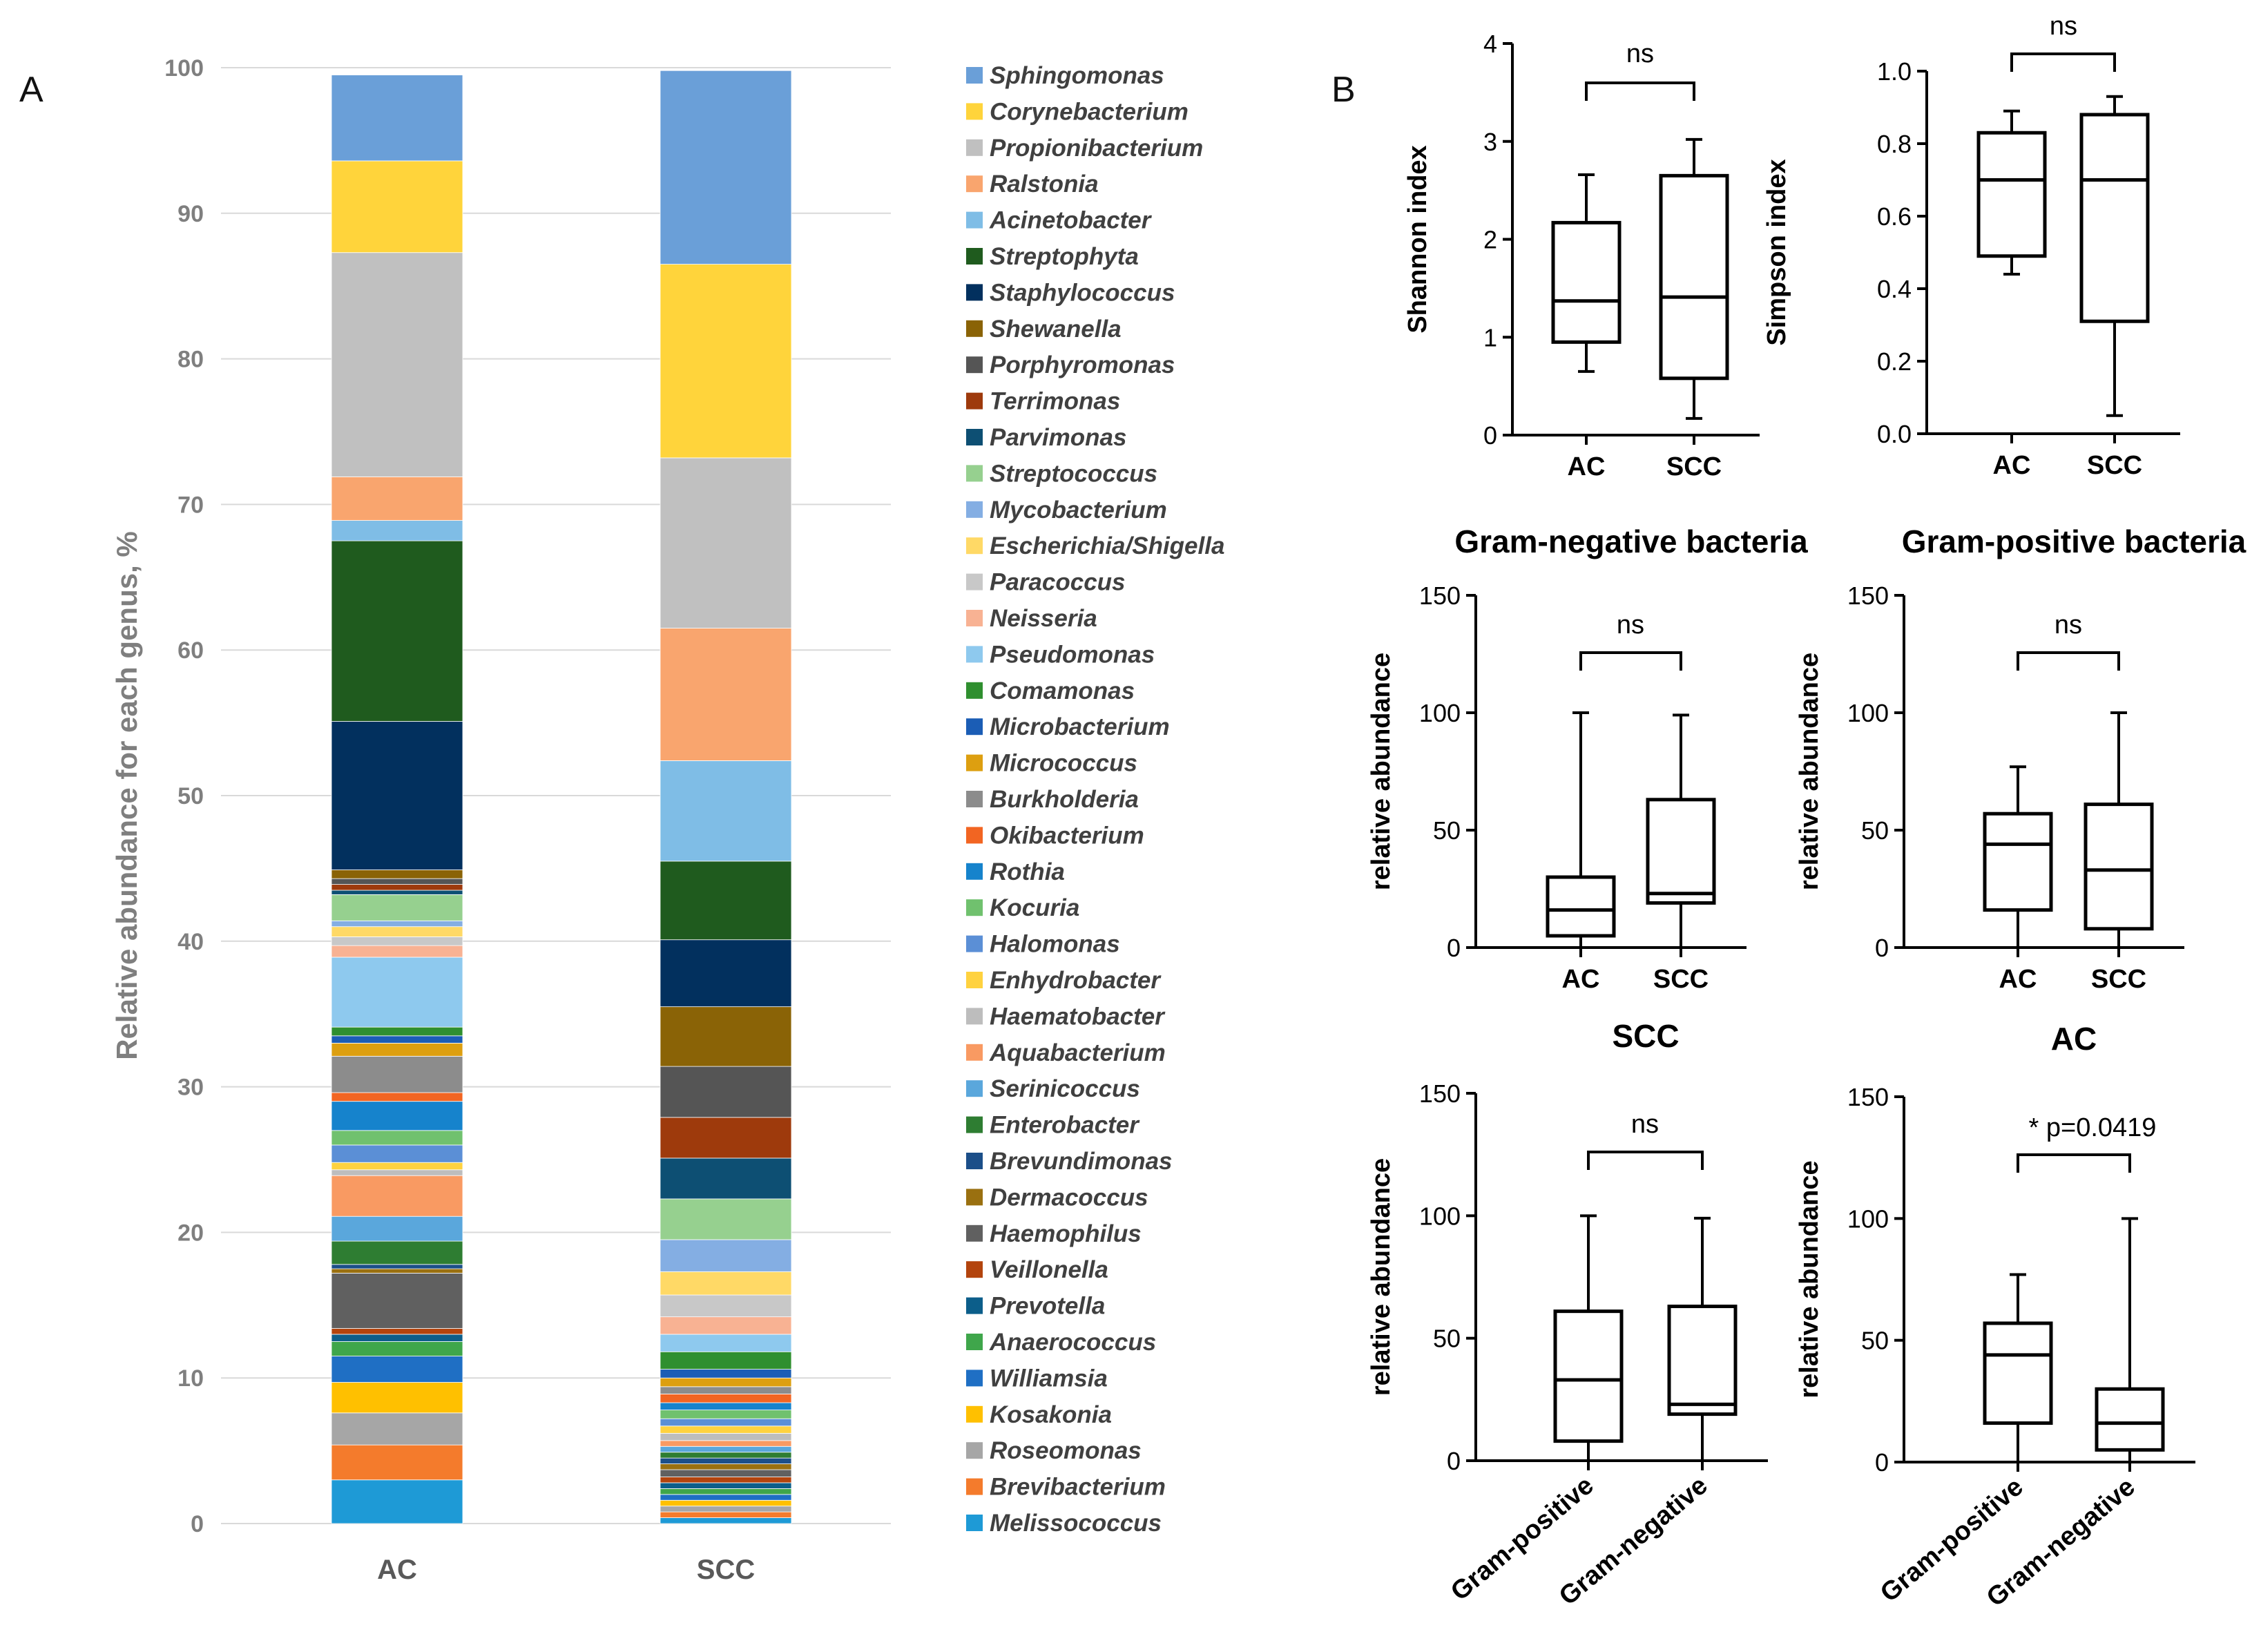  Describe the element at coordinates (726, 1414) in the screenshot. I see `bar-segment-scc-kocuria` at that location.